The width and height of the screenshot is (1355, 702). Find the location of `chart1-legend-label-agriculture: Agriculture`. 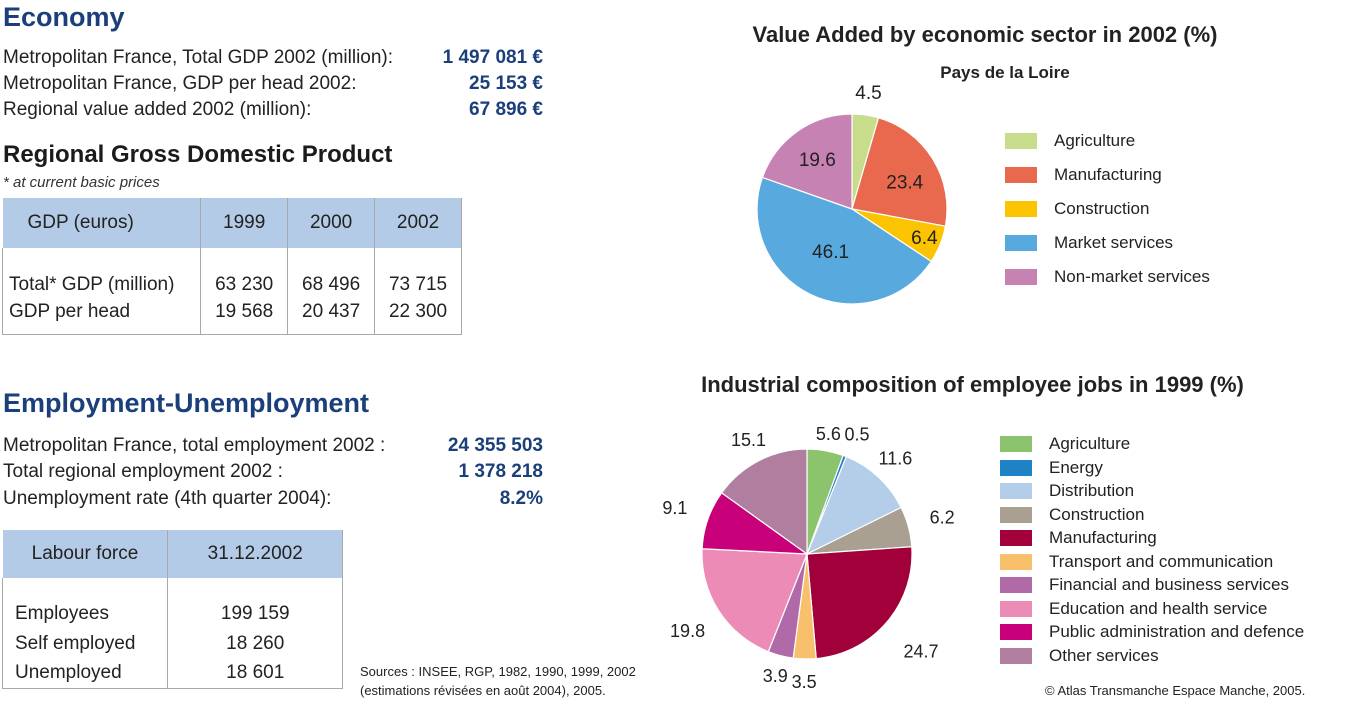

chart1-legend-label-agriculture: Agriculture is located at coordinates (1095, 140).